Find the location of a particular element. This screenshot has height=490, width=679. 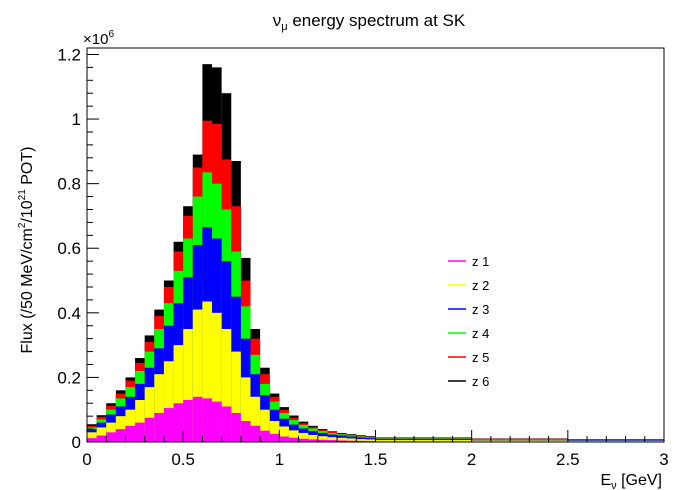

x-tick-labels: 0 0.5 1 1.5 2 2.5 3 is located at coordinates (375, 459).